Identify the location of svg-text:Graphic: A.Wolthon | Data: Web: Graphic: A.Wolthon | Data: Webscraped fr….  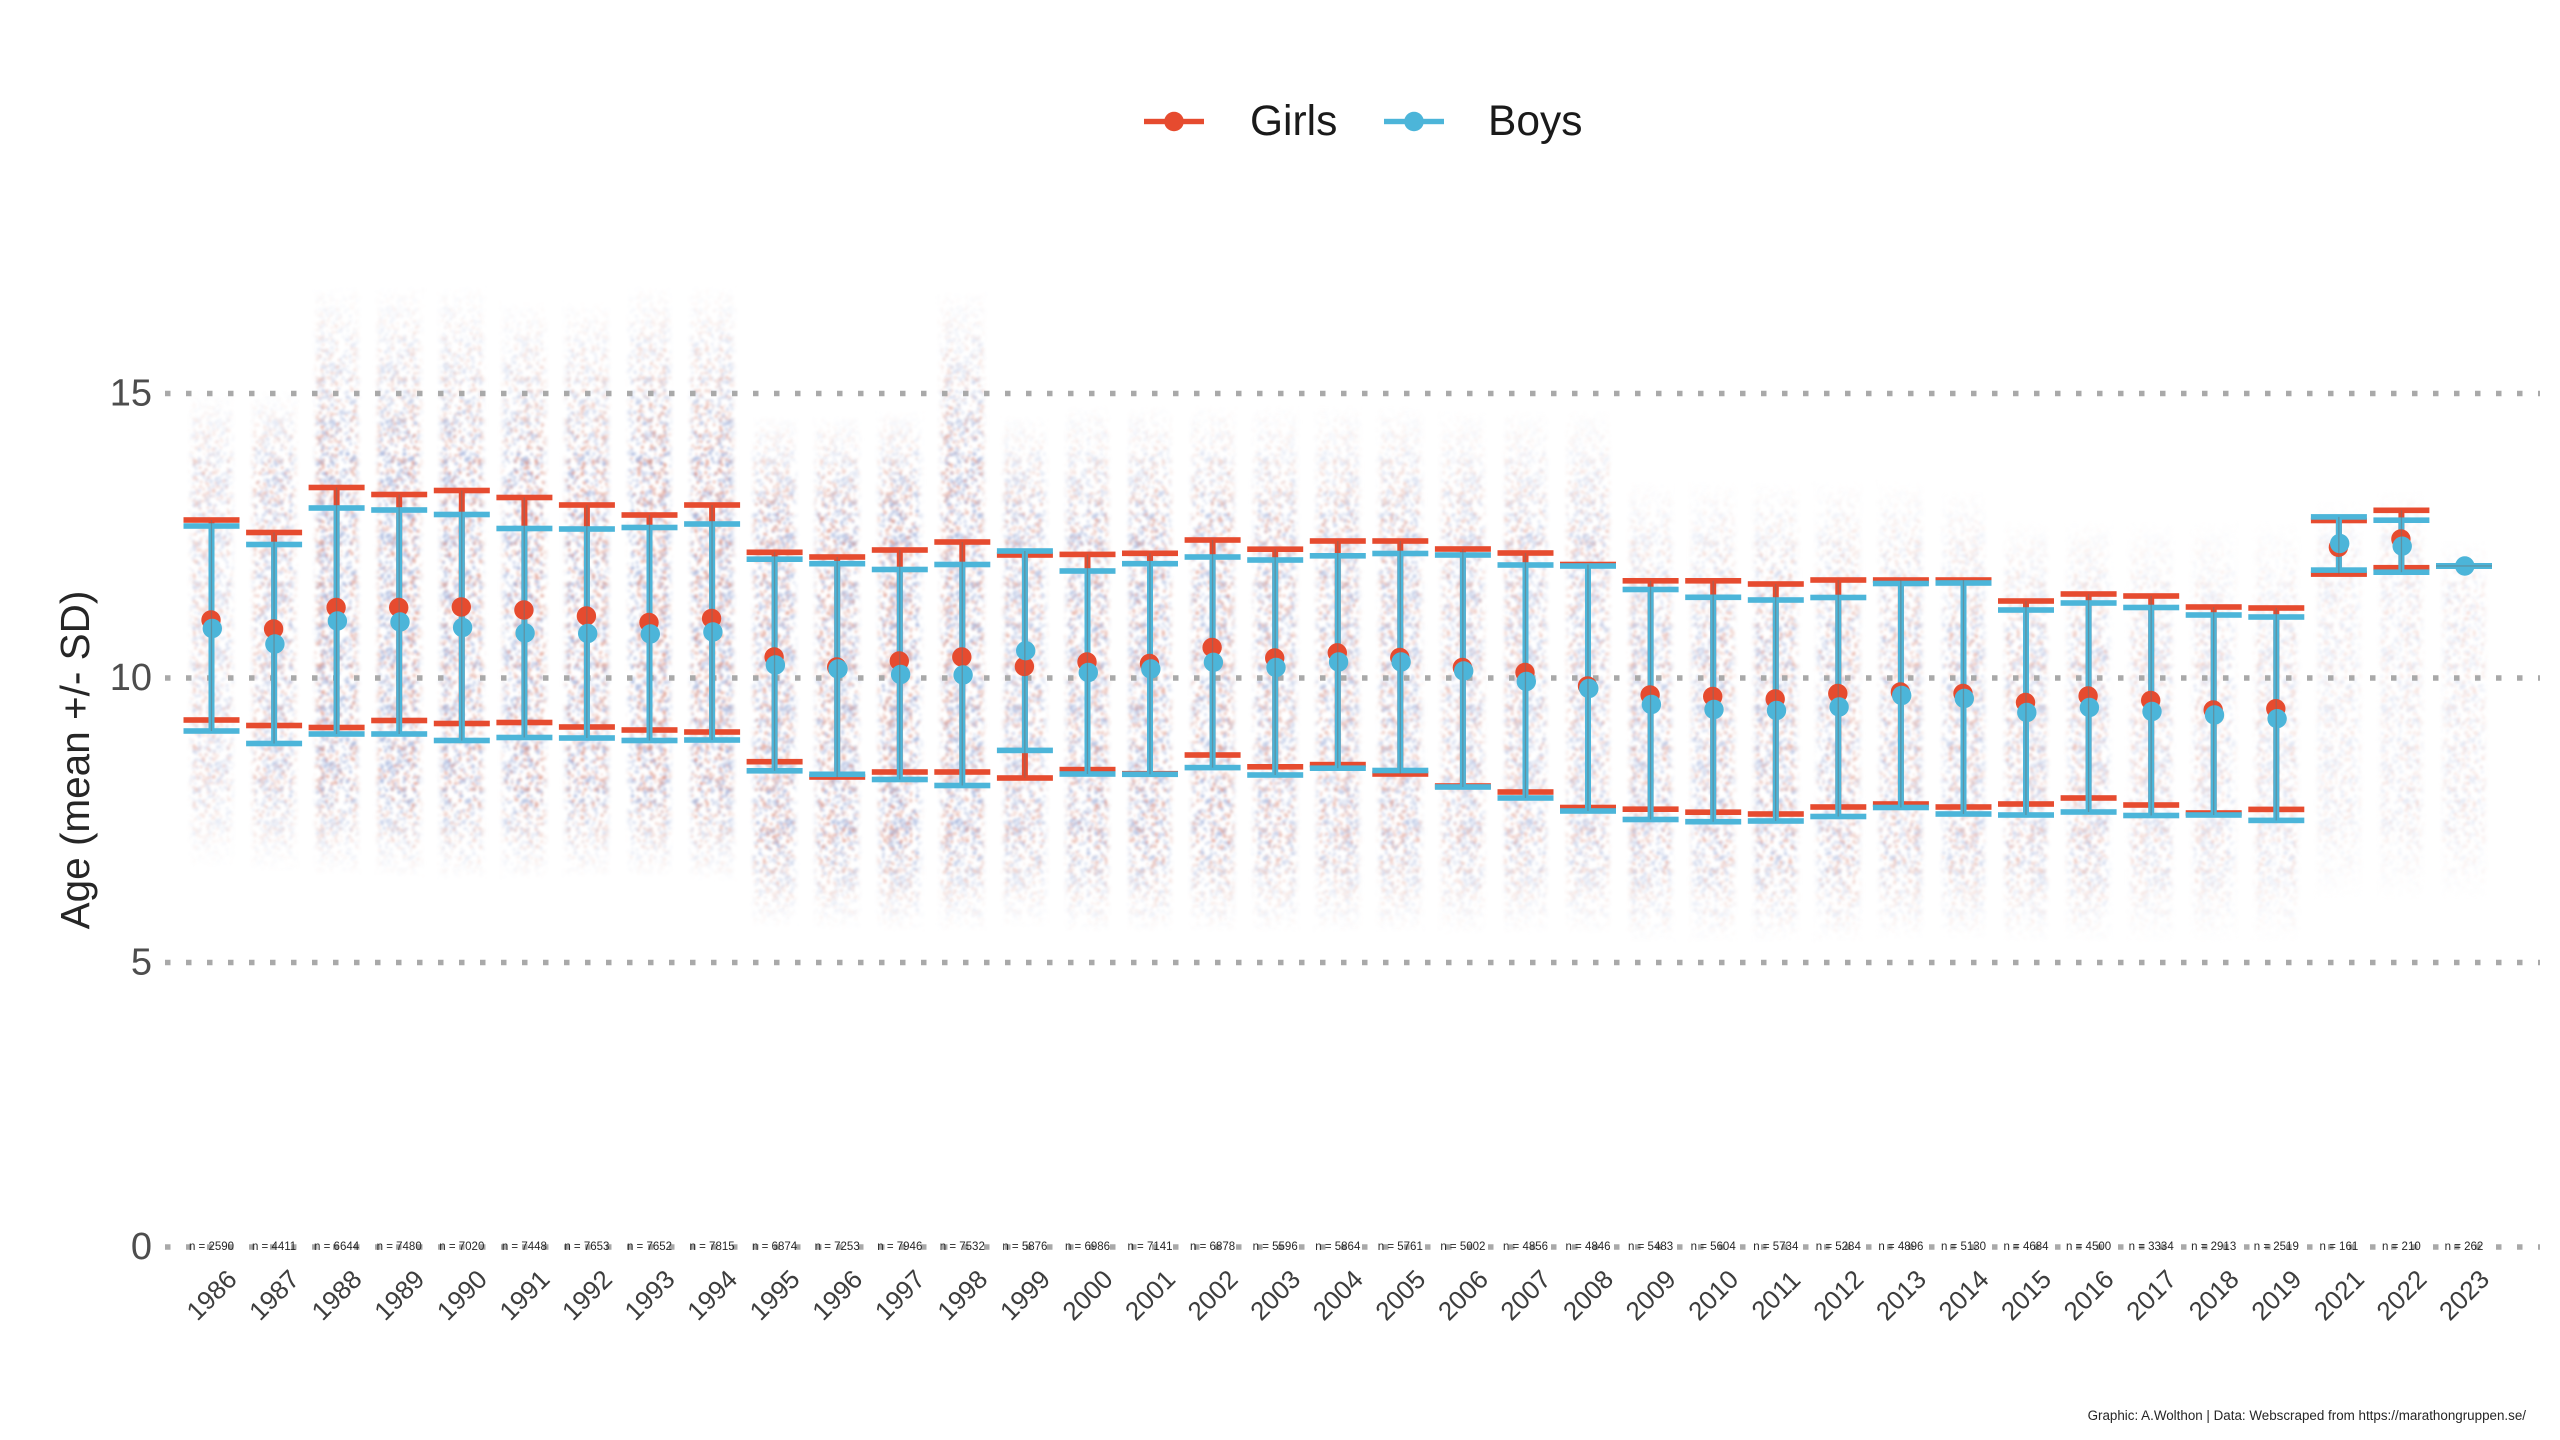
(2307, 1415).